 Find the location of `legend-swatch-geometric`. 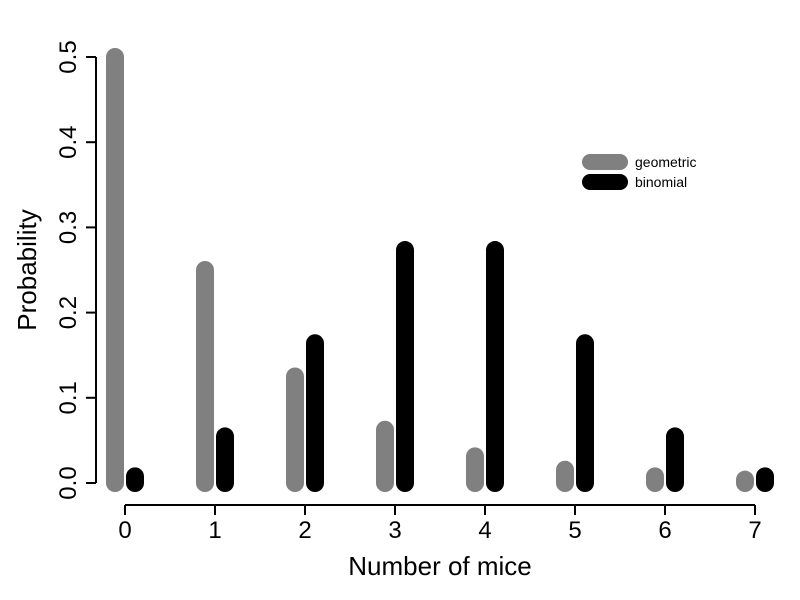

legend-swatch-geometric is located at coordinates (605, 162).